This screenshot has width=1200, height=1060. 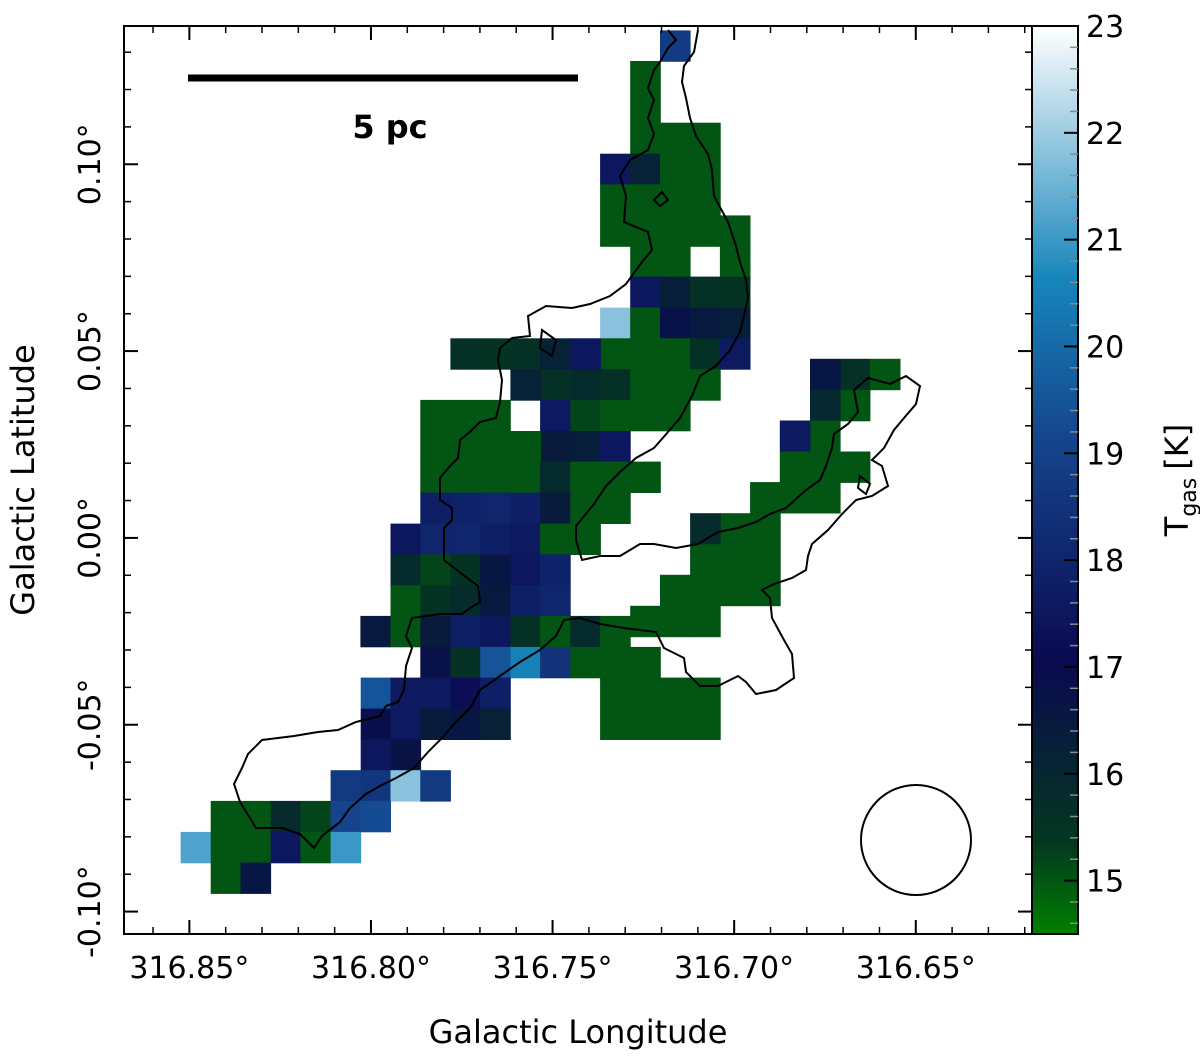 I want to click on colorbar-tick-label: 19, so click(x=1105, y=454).